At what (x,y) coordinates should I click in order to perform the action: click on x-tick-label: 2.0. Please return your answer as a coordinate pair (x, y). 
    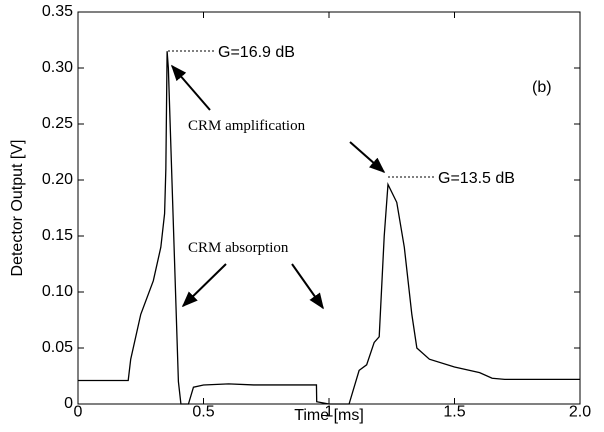
    Looking at the image, I should click on (580, 411).